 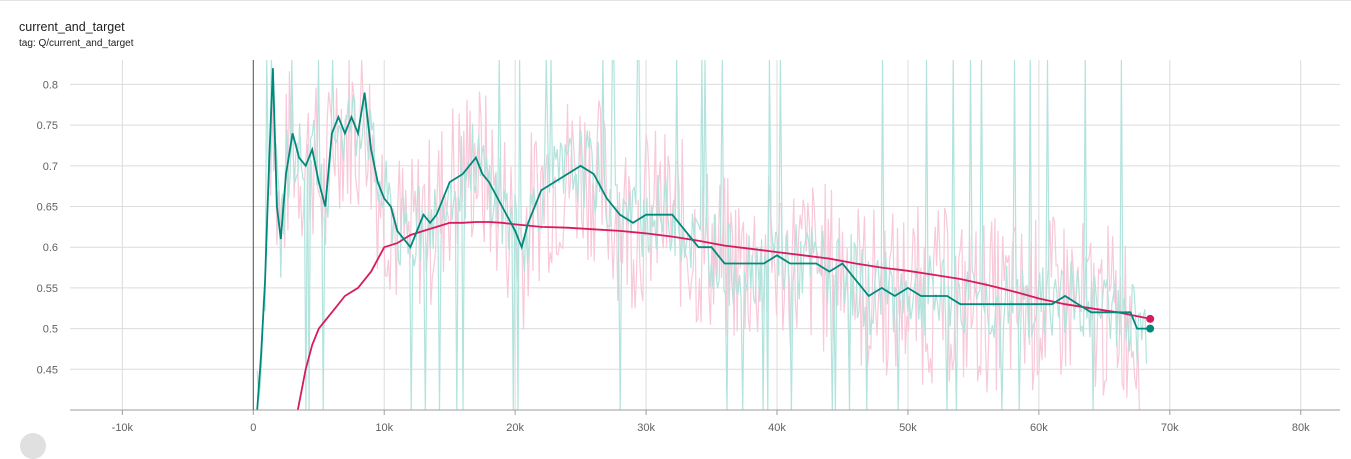 I want to click on top-divider, so click(x=675, y=0).